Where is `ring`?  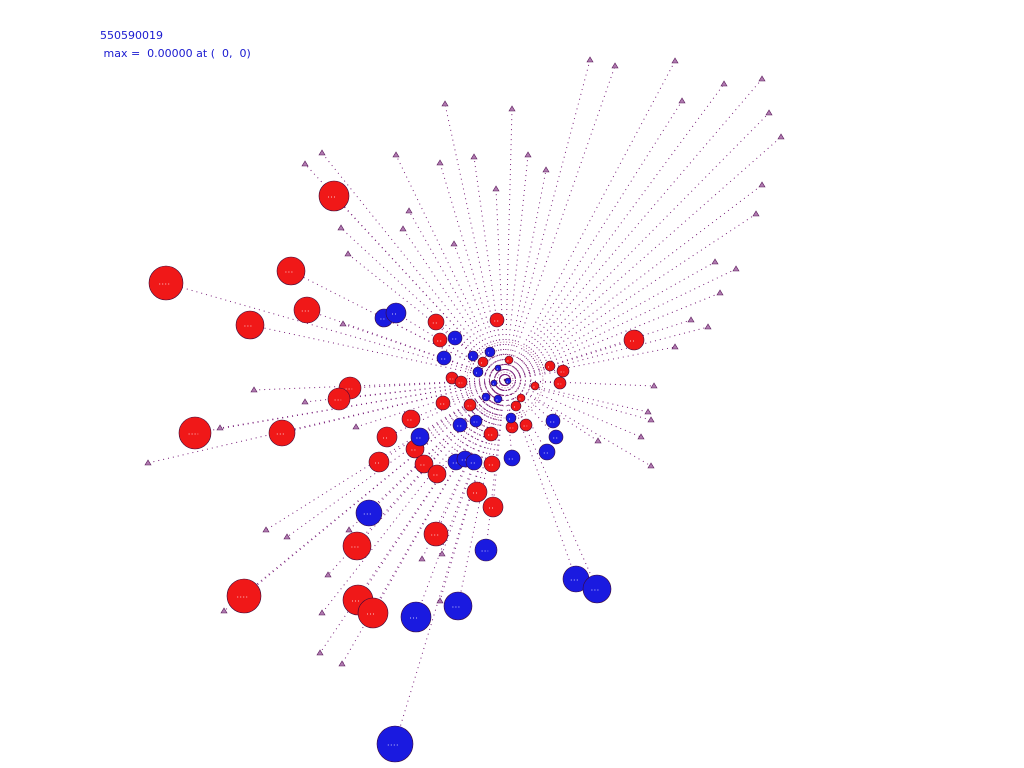
ring is located at coordinates (505, 380).